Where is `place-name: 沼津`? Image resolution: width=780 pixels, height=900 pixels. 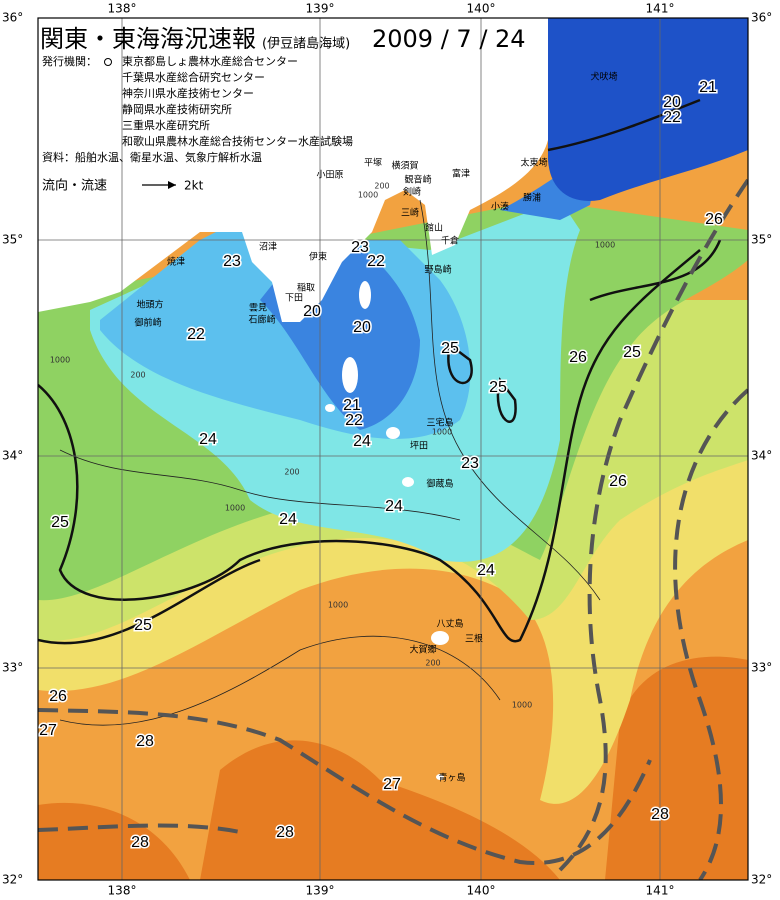
place-name: 沼津 is located at coordinates (268, 247).